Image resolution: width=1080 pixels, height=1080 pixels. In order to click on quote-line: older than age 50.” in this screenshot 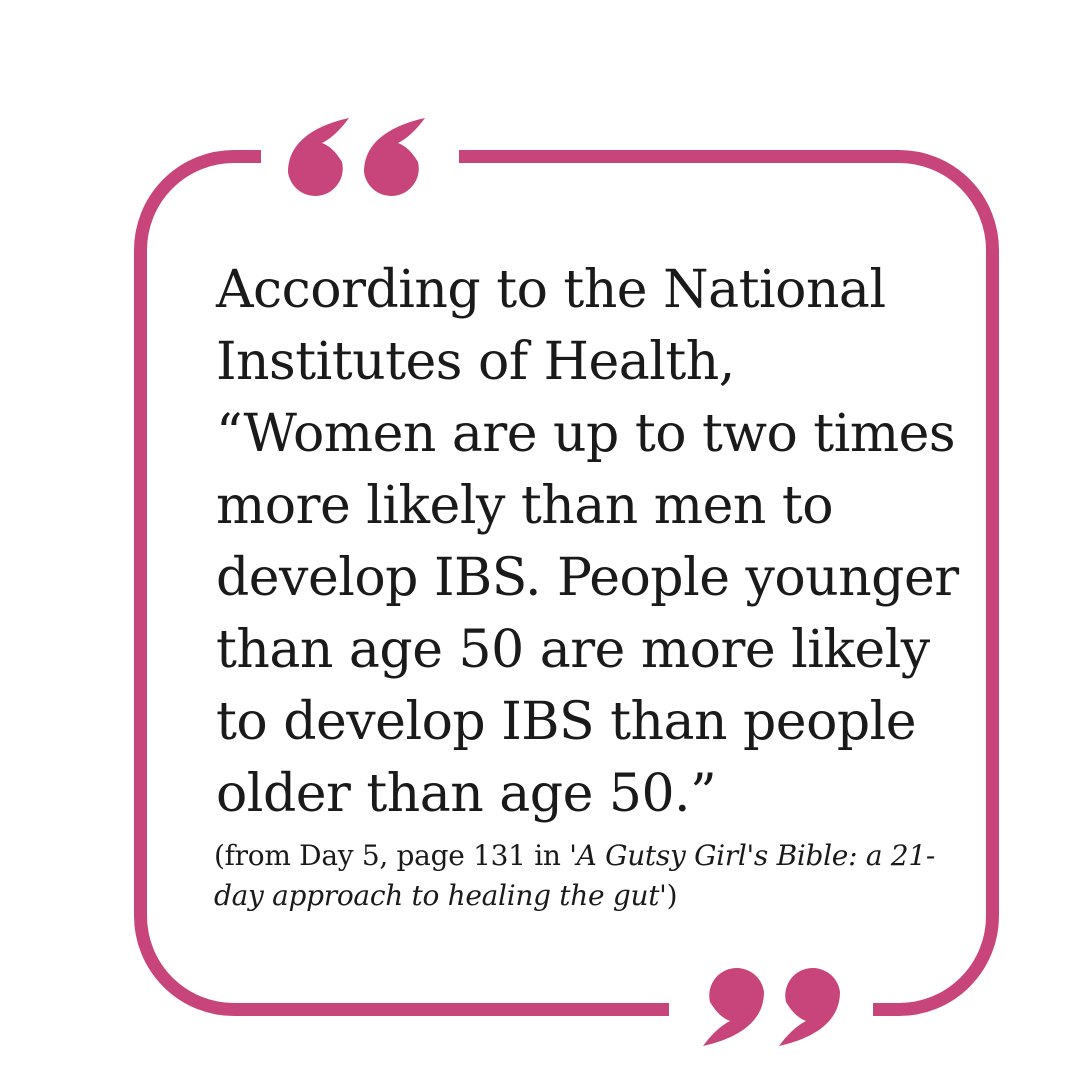, I will do `click(466, 794)`.